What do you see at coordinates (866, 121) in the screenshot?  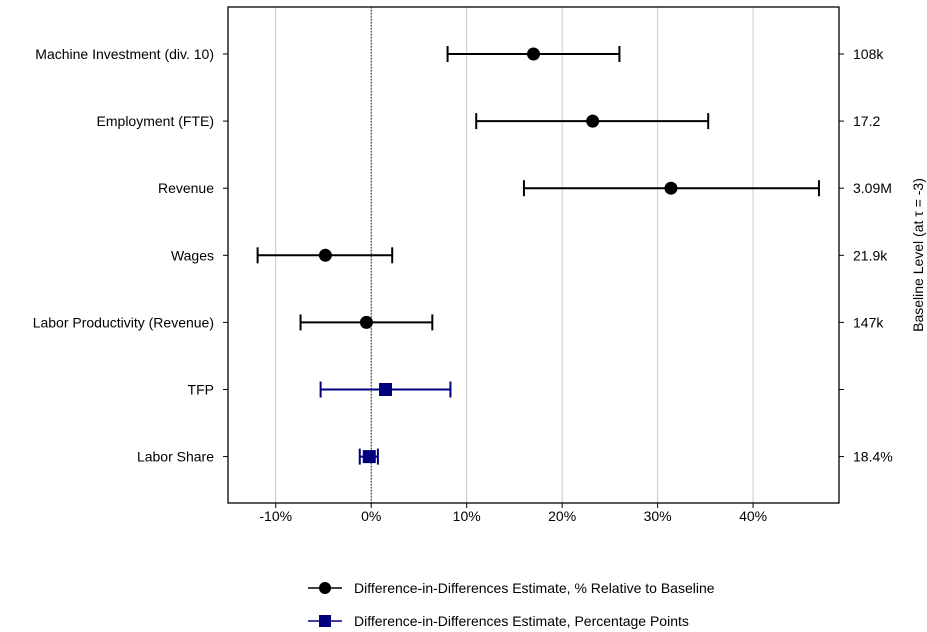 I see `baseline-value: 17.2` at bounding box center [866, 121].